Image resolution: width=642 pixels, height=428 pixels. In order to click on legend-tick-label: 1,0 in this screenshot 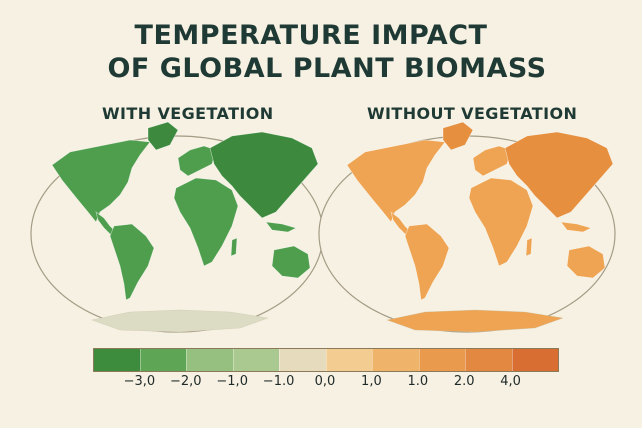, I will do `click(371, 381)`.